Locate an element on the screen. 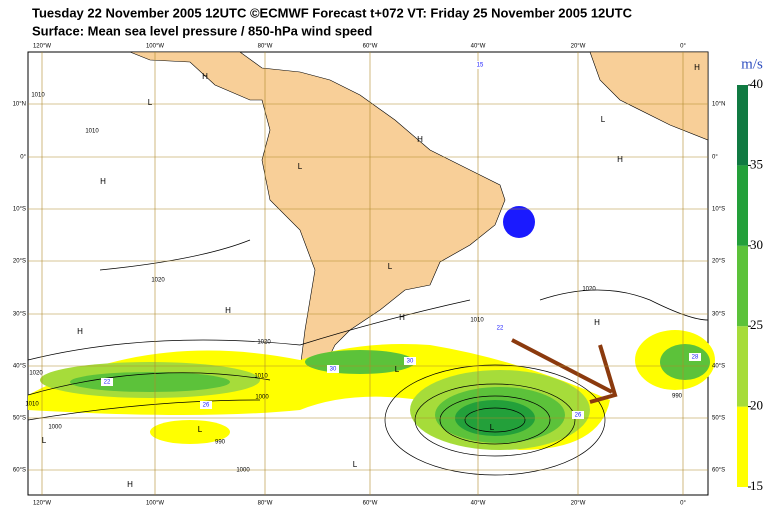 The image size is (775, 521). colorbar-tick-label: 15 is located at coordinates (756, 485).